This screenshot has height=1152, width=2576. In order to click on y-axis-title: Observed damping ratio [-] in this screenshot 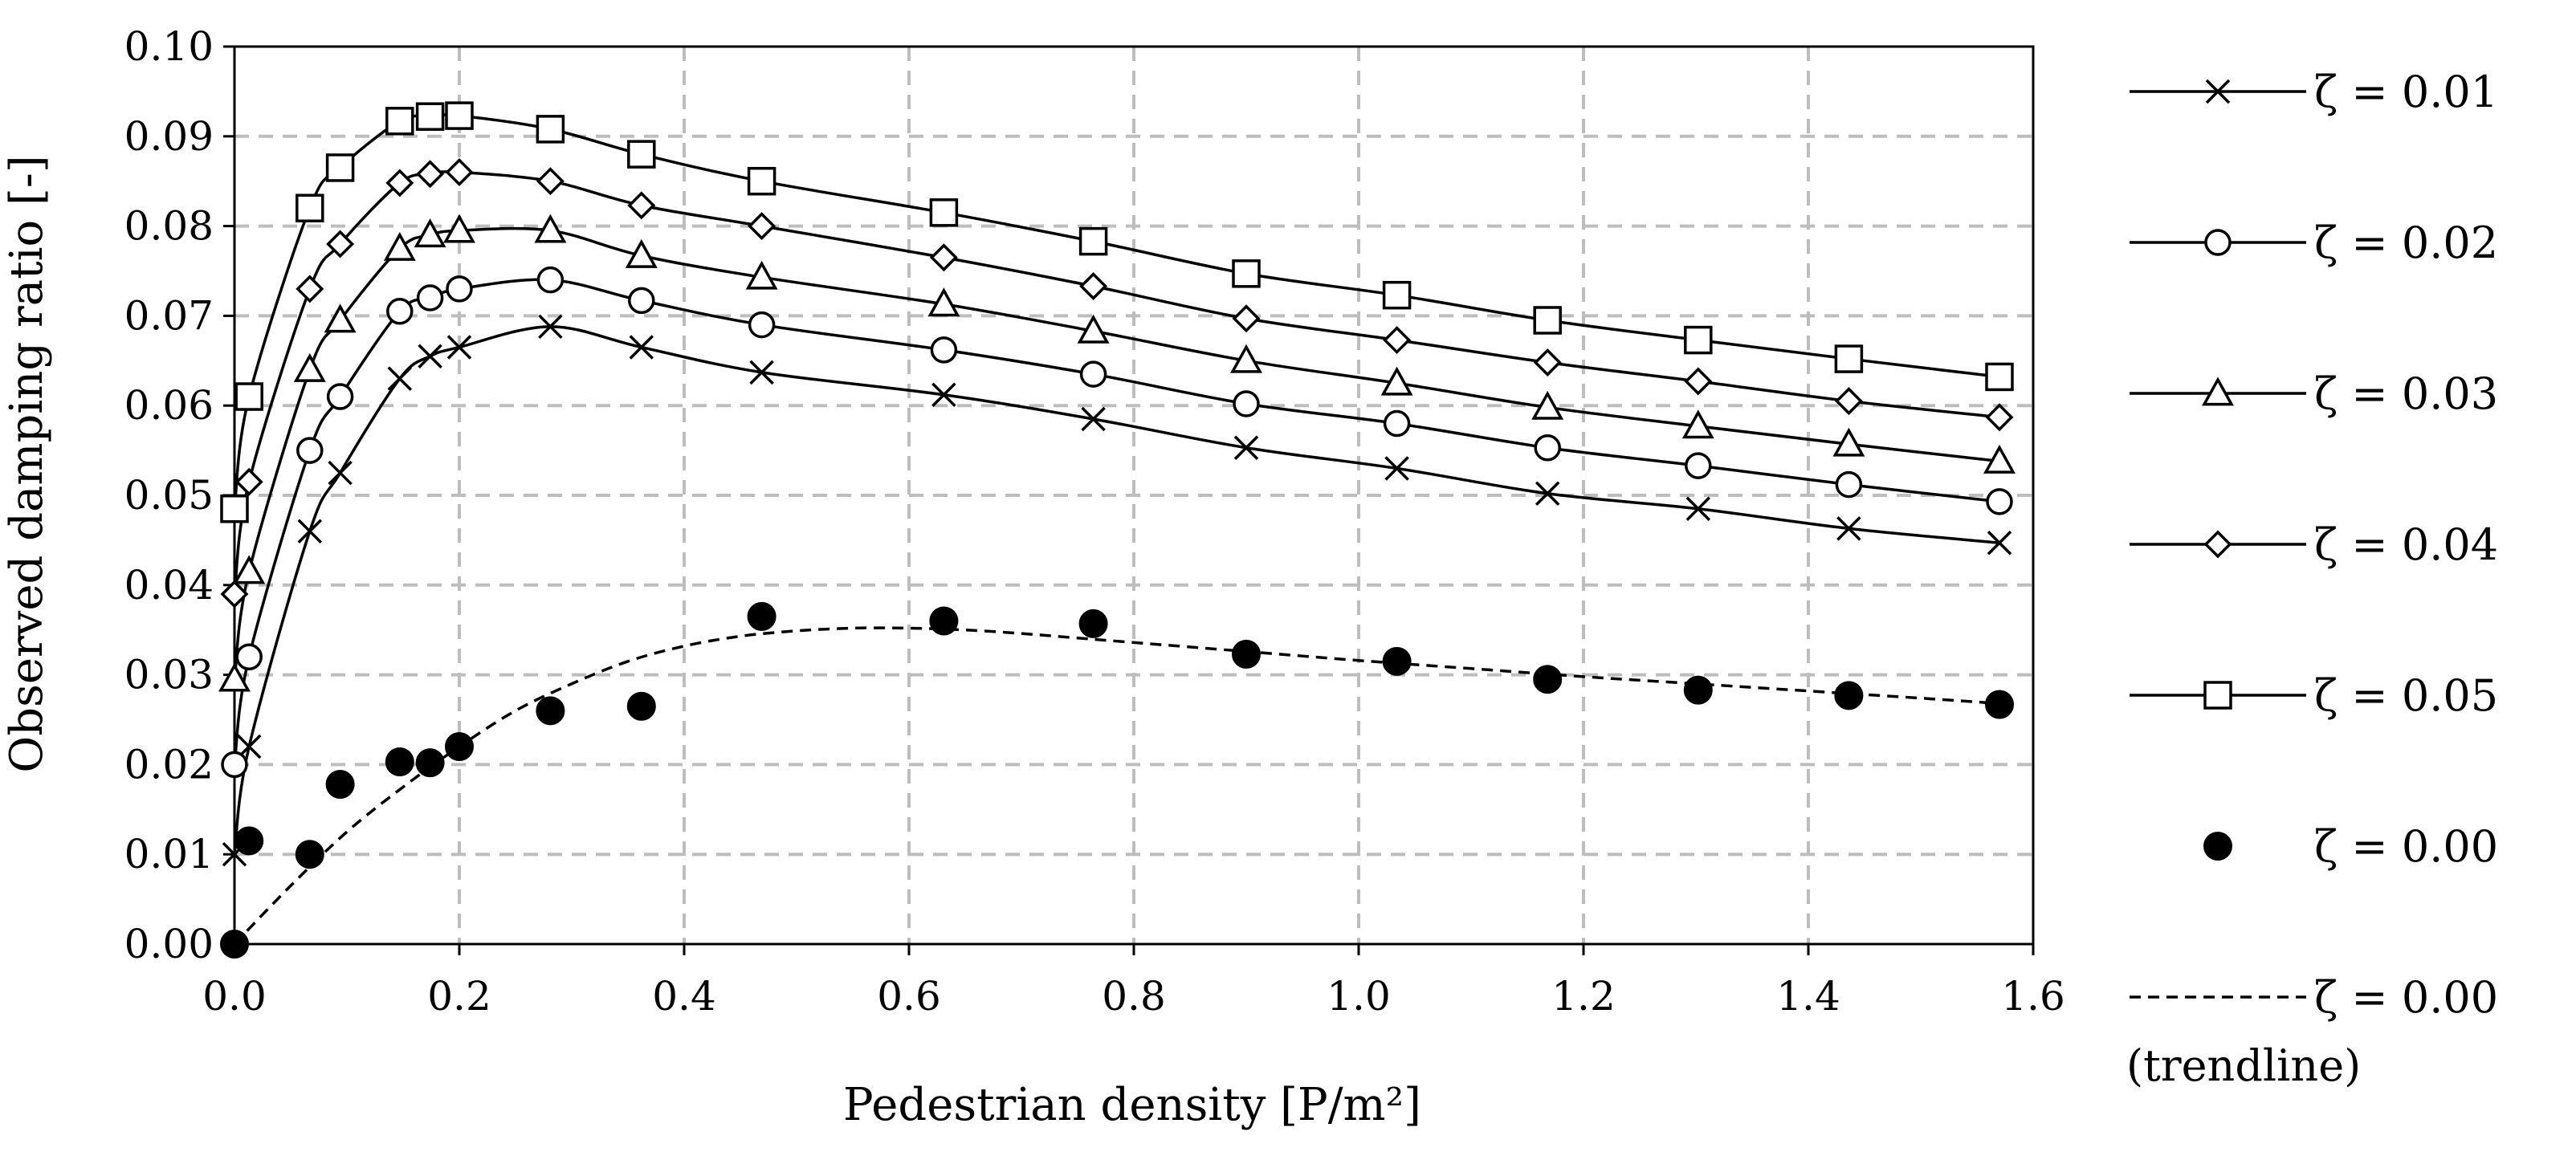, I will do `click(27, 463)`.